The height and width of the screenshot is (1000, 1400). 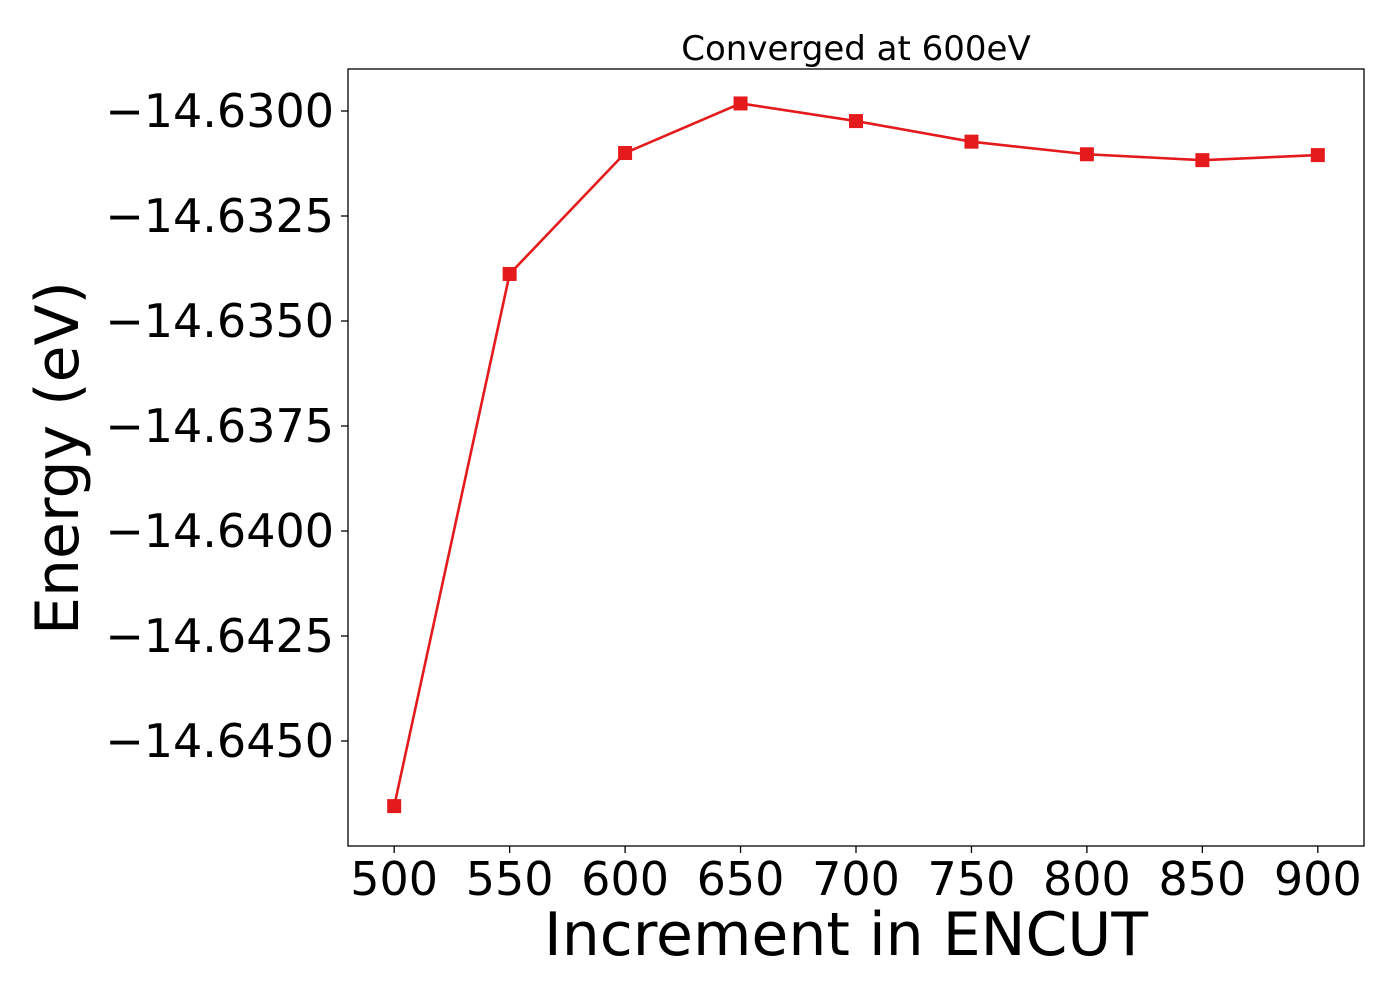 I want to click on y-tick-label: −14.6350, so click(x=219, y=321).